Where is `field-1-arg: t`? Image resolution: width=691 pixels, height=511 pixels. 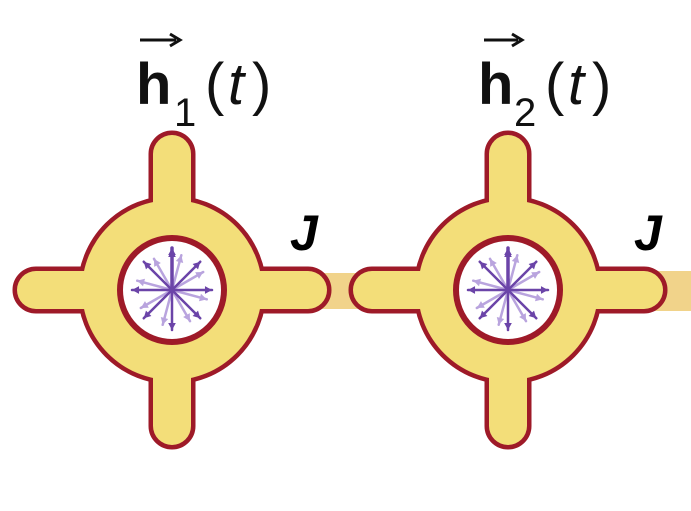
field-1-arg: t is located at coordinates (237, 84).